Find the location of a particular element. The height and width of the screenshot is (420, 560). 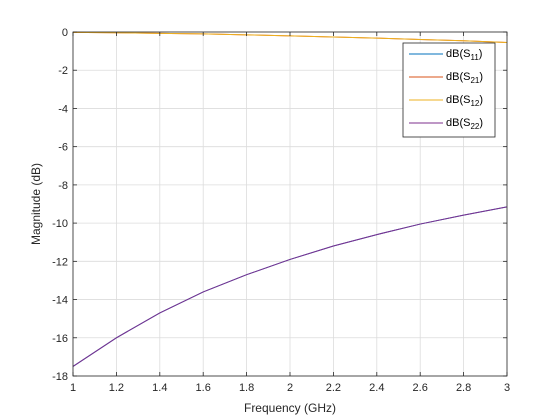

x-tick-label: 2.4 is located at coordinates (376, 388).